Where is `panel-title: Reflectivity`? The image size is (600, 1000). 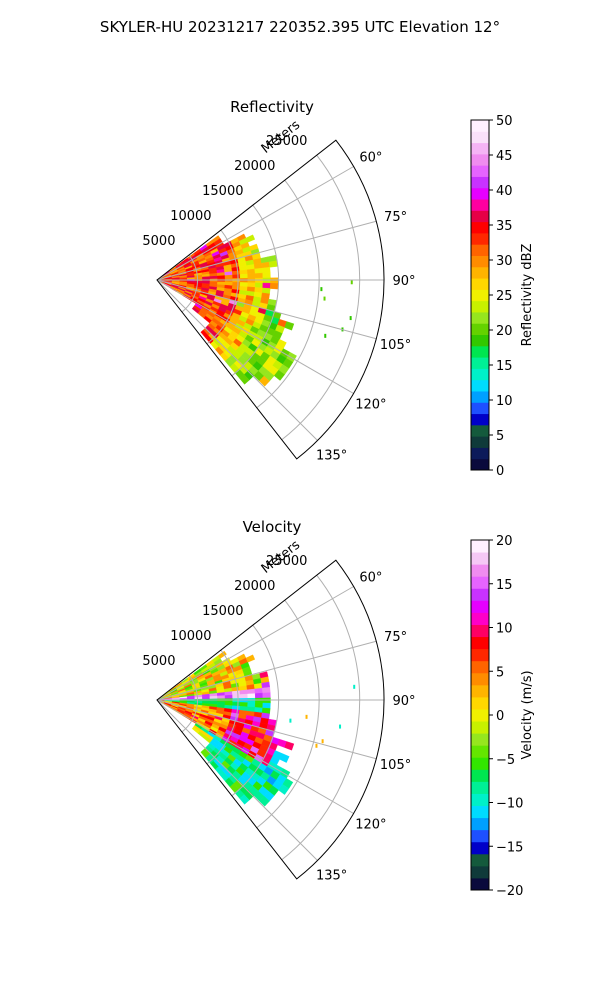 panel-title: Reflectivity is located at coordinates (272, 107).